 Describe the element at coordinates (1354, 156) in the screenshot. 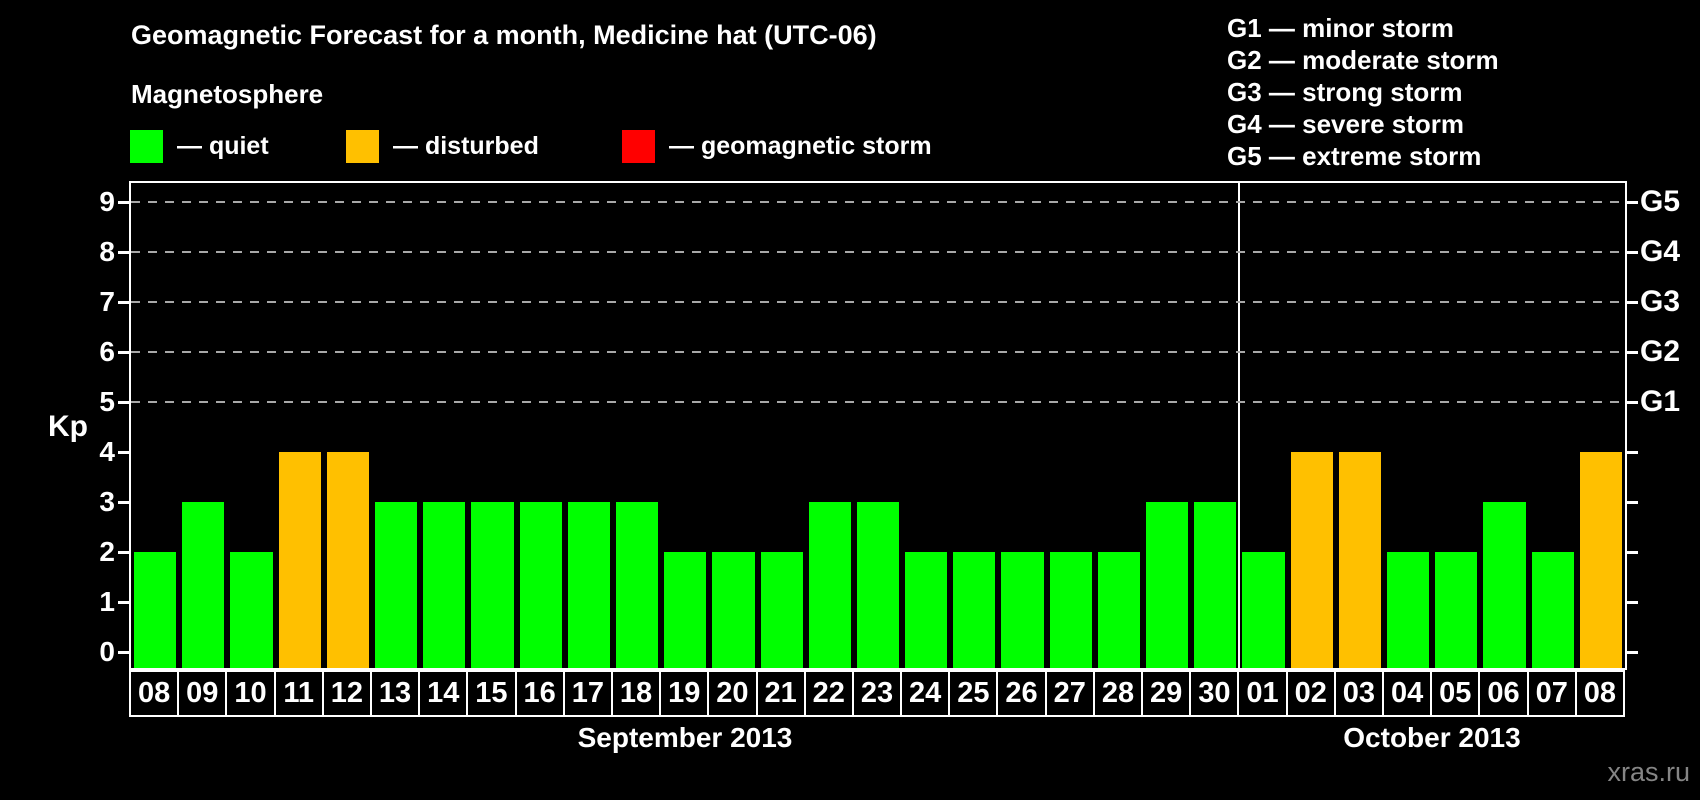

I see `g-legend-line-g5: G5 — extreme storm` at that location.